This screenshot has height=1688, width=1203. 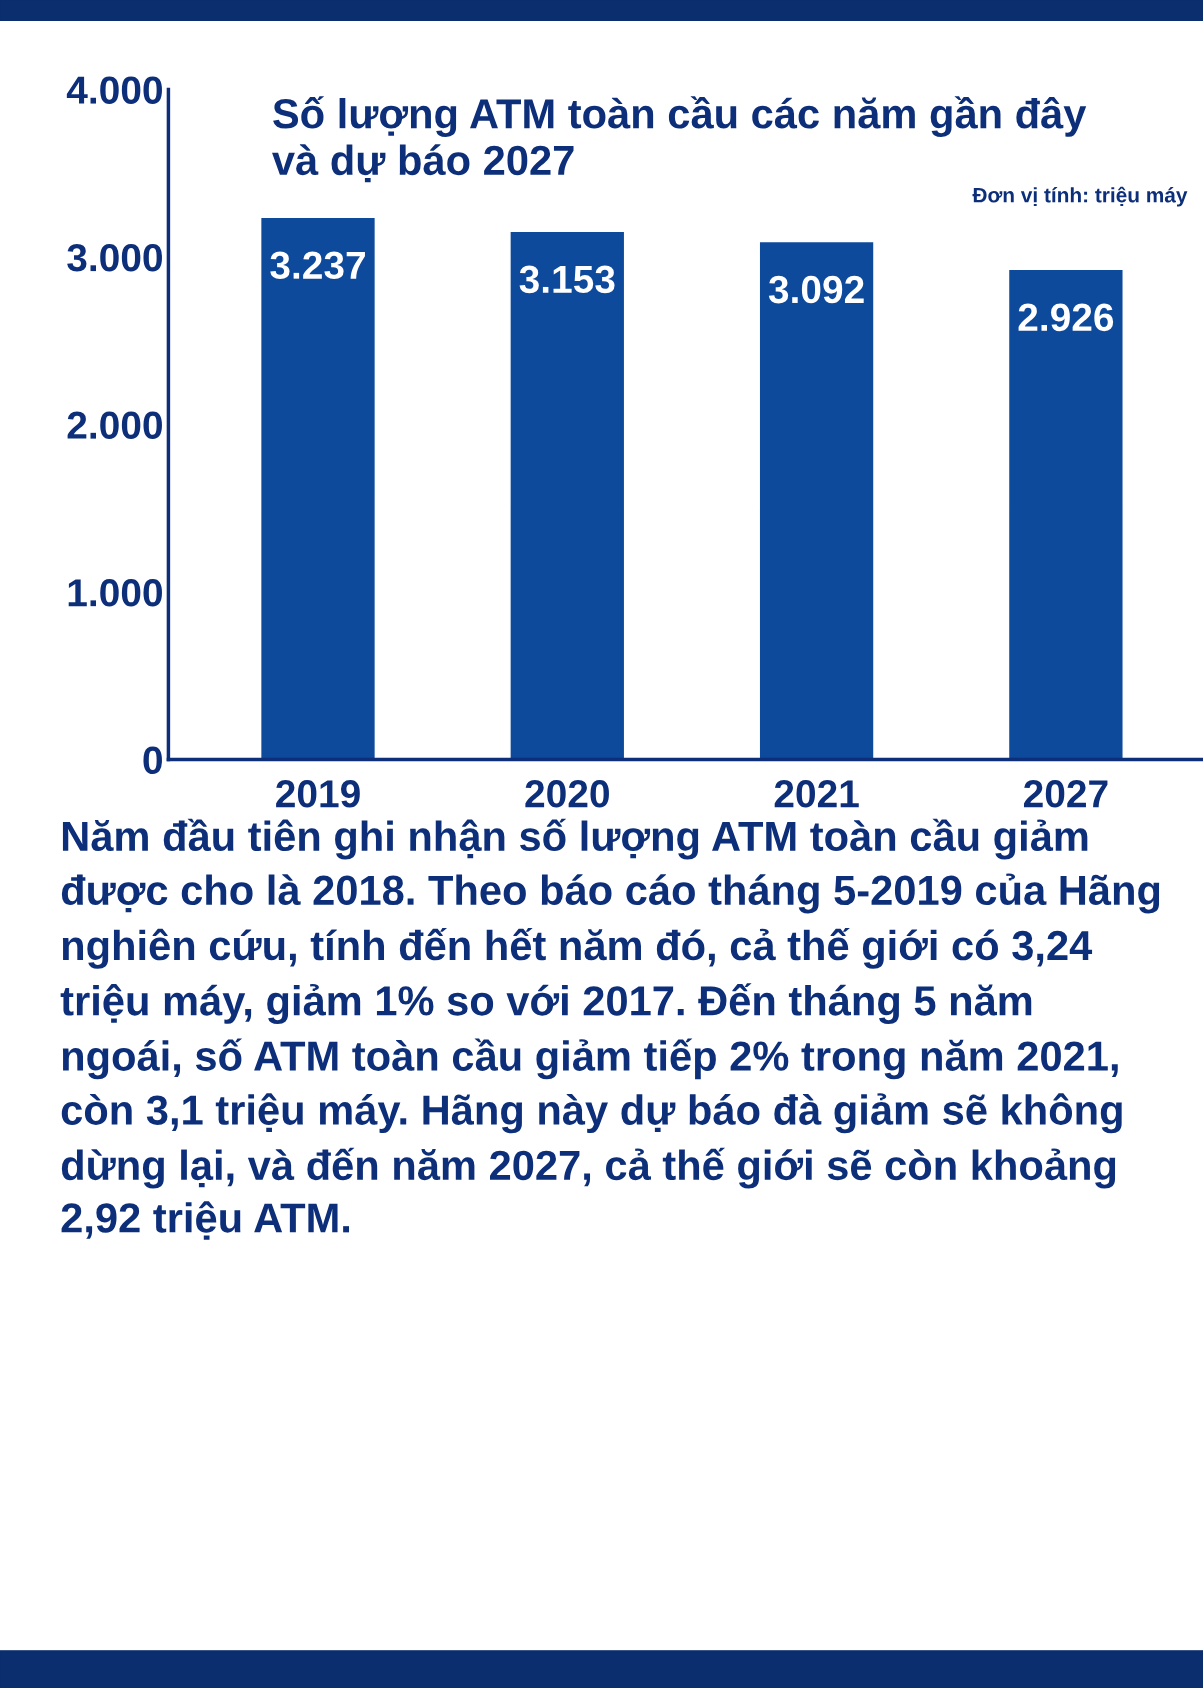 I want to click on x-tick-label: 2019, so click(x=318, y=794).